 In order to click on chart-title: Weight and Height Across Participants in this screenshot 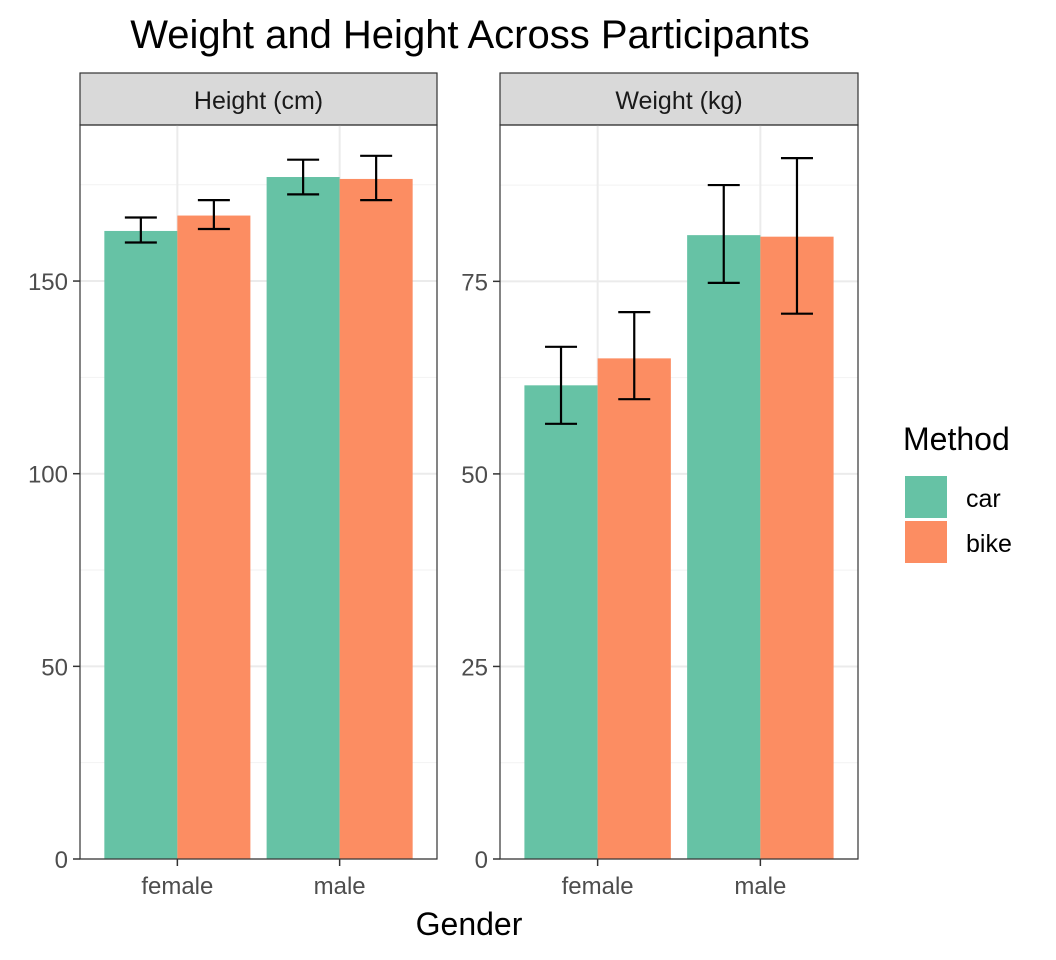, I will do `click(470, 35)`.